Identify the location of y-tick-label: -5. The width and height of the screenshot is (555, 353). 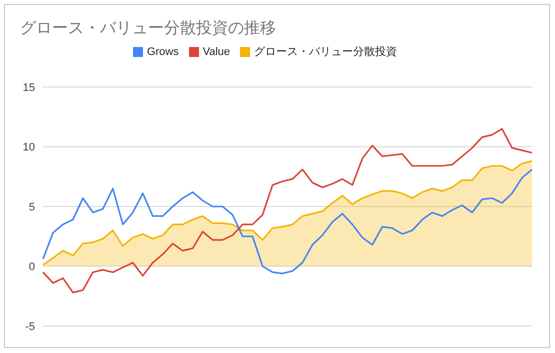
(30, 326).